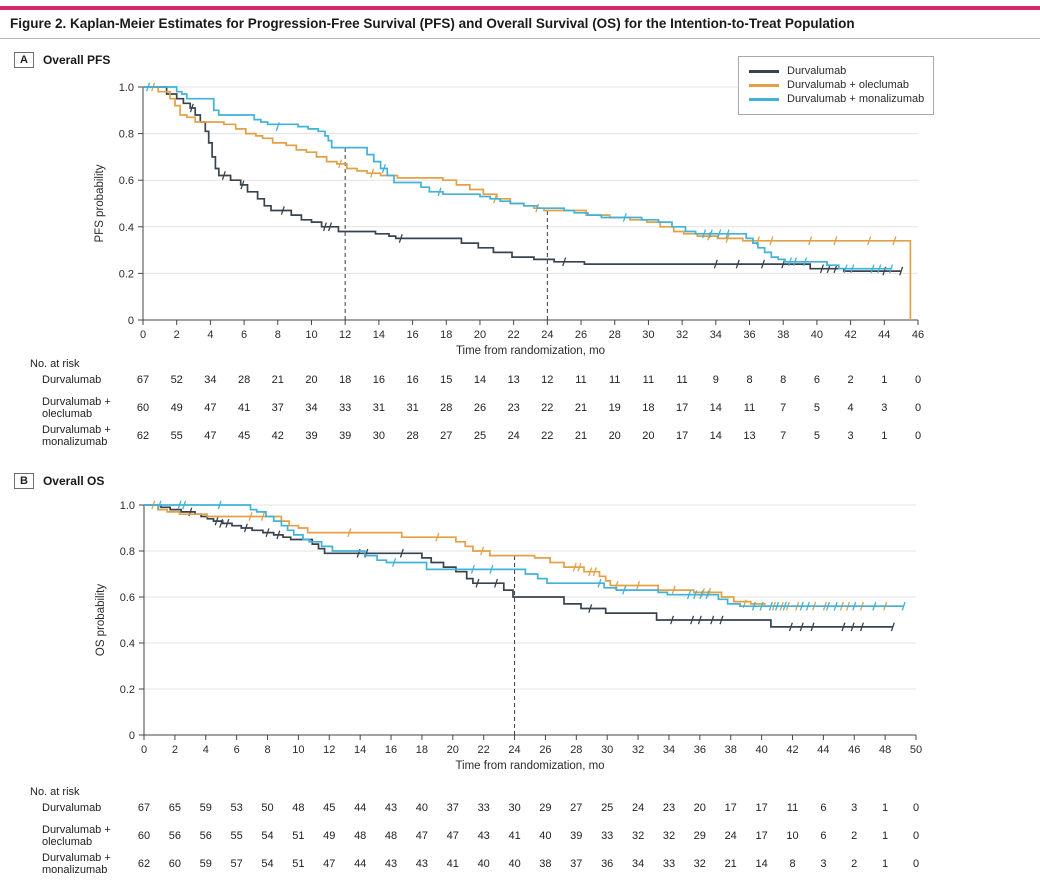 This screenshot has height=887, width=1040. Describe the element at coordinates (422, 836) in the screenshot. I see `risk-value: 47` at that location.